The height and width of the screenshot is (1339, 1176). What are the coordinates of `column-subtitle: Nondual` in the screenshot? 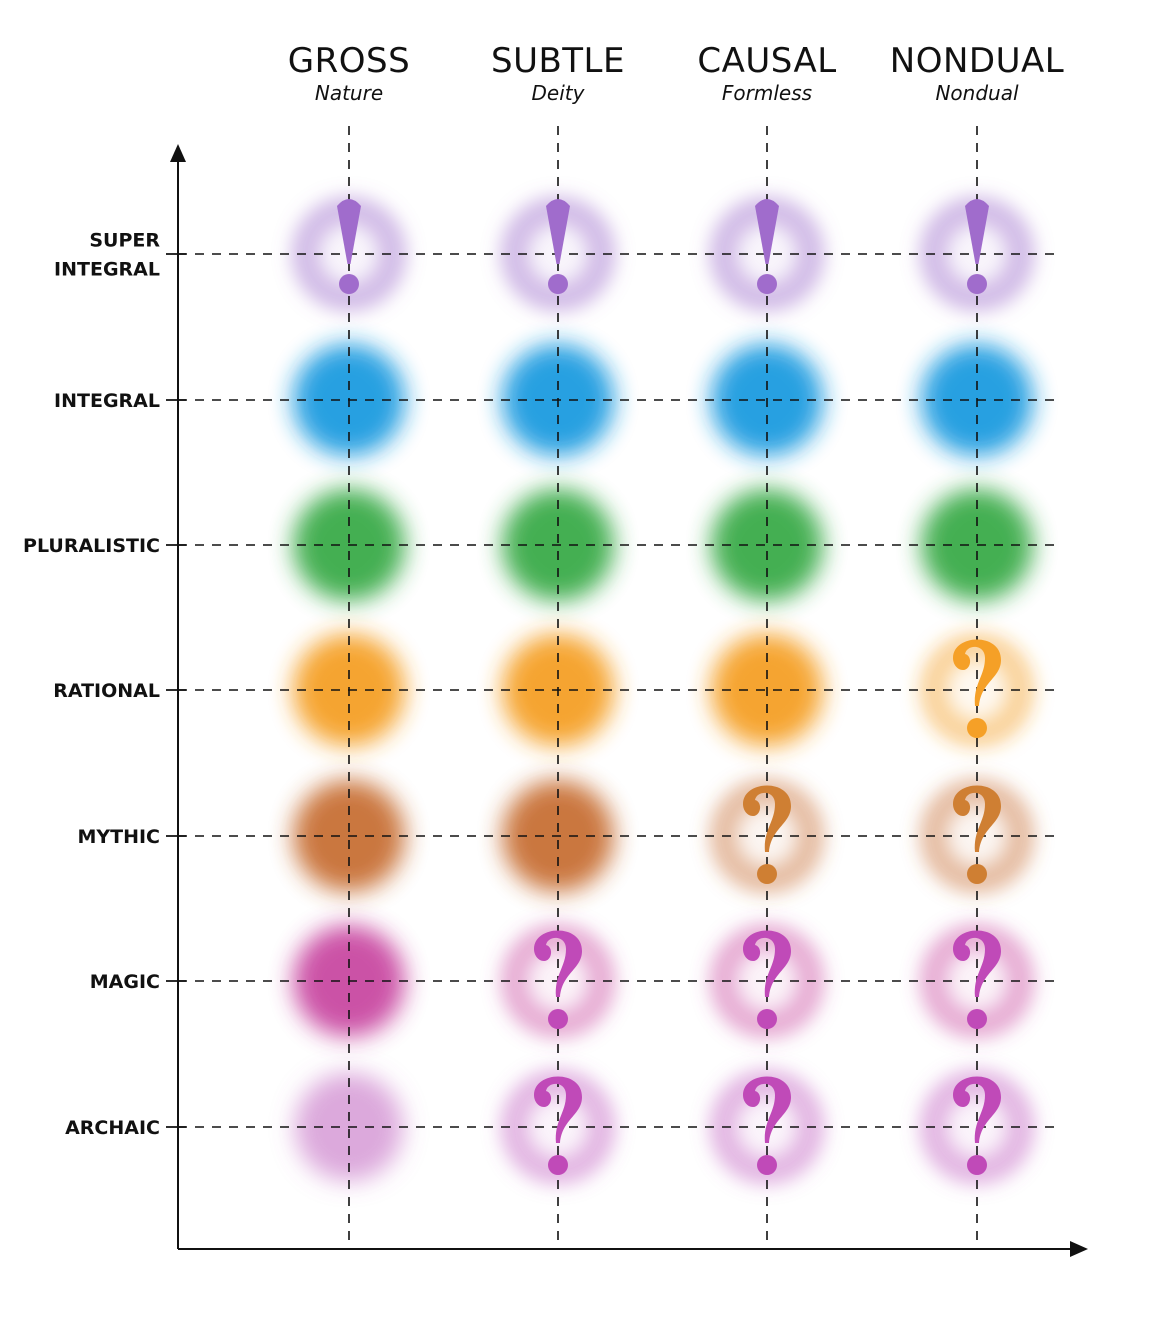 It's located at (977, 93).